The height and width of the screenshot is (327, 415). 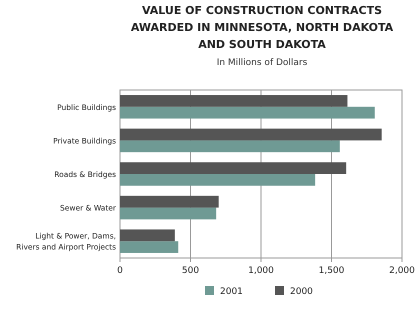 What do you see at coordinates (331, 271) in the screenshot?
I see `x-tick-label: 1,500` at bounding box center [331, 271].